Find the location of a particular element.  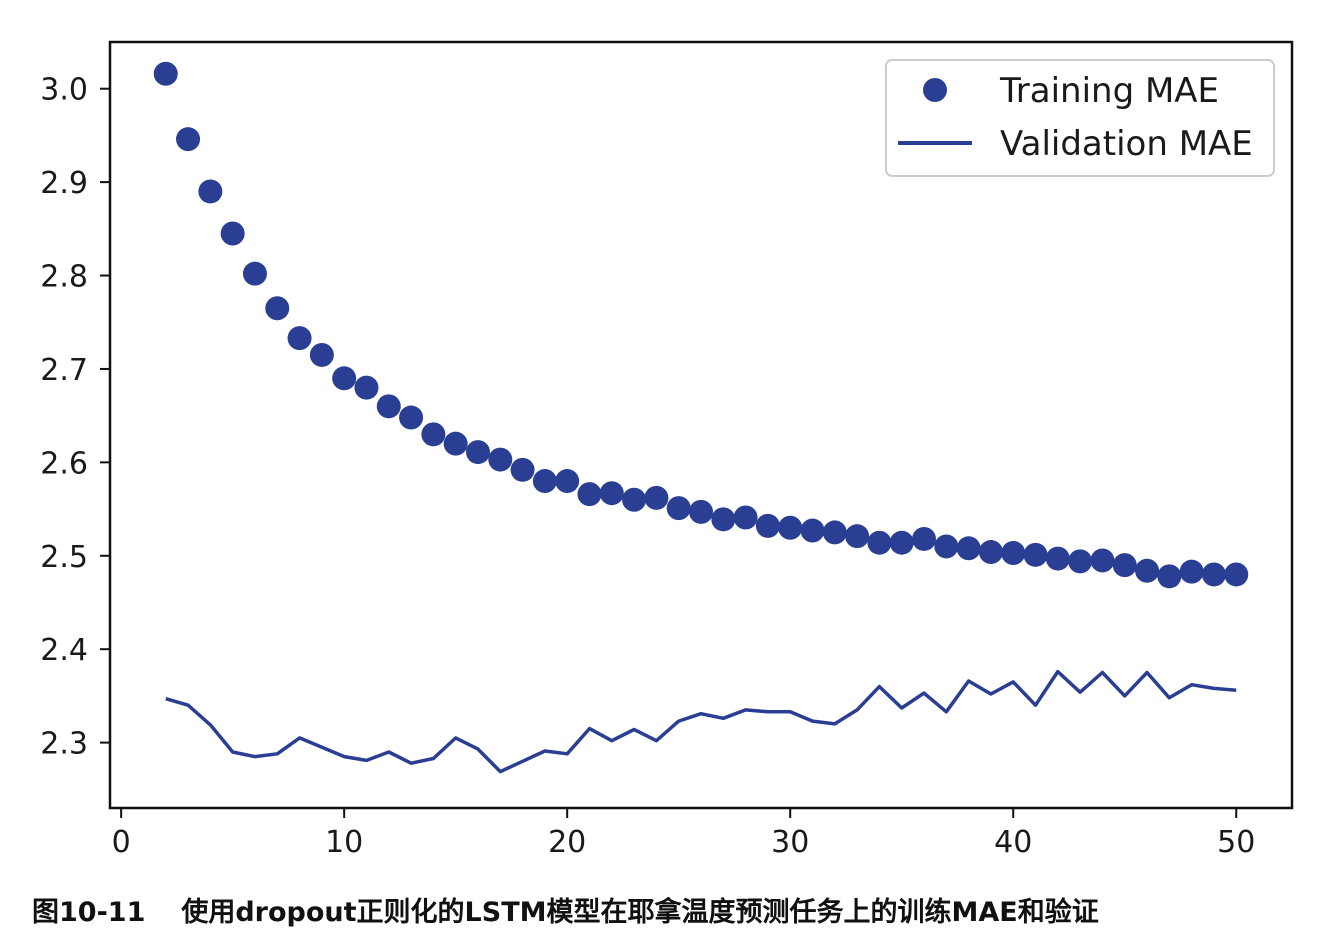

x-tick-label: 0 is located at coordinates (121, 842).